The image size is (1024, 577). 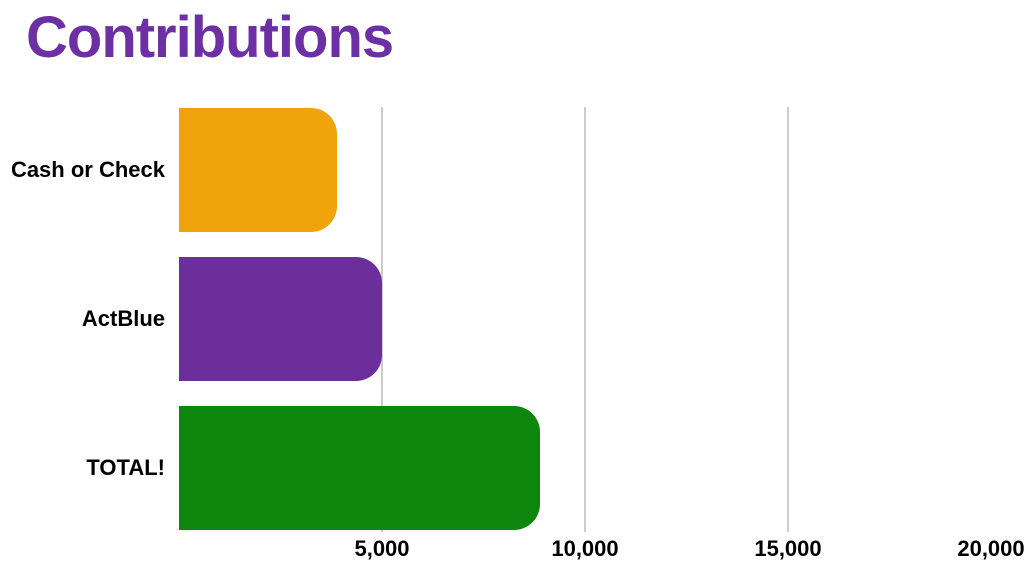 I want to click on bar-cash-or-check, so click(x=258, y=170).